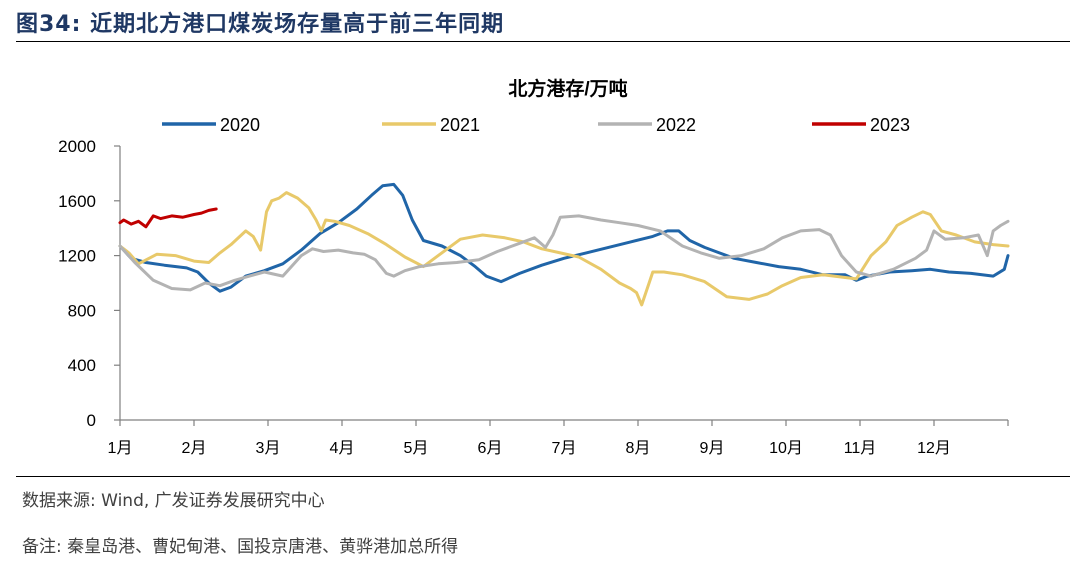  I want to click on source-note: 数据来源: Wind, 广发证券发展研究中心, so click(173, 501).